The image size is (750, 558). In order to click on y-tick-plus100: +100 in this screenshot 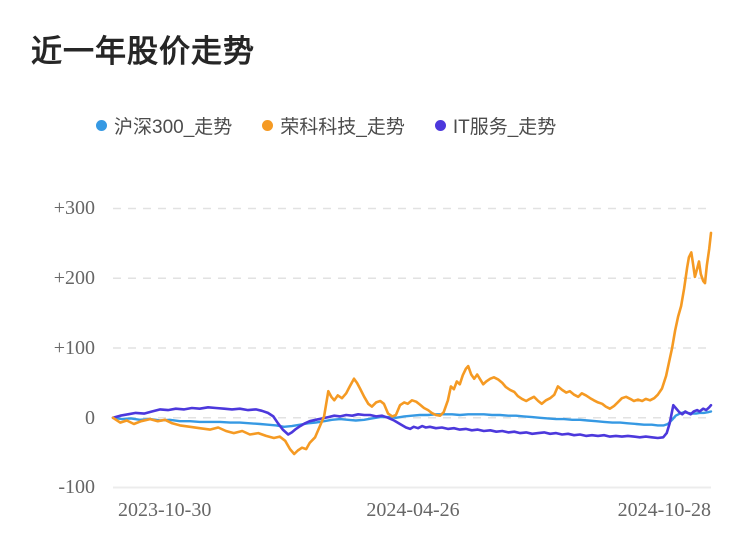, I will do `click(74, 348)`.